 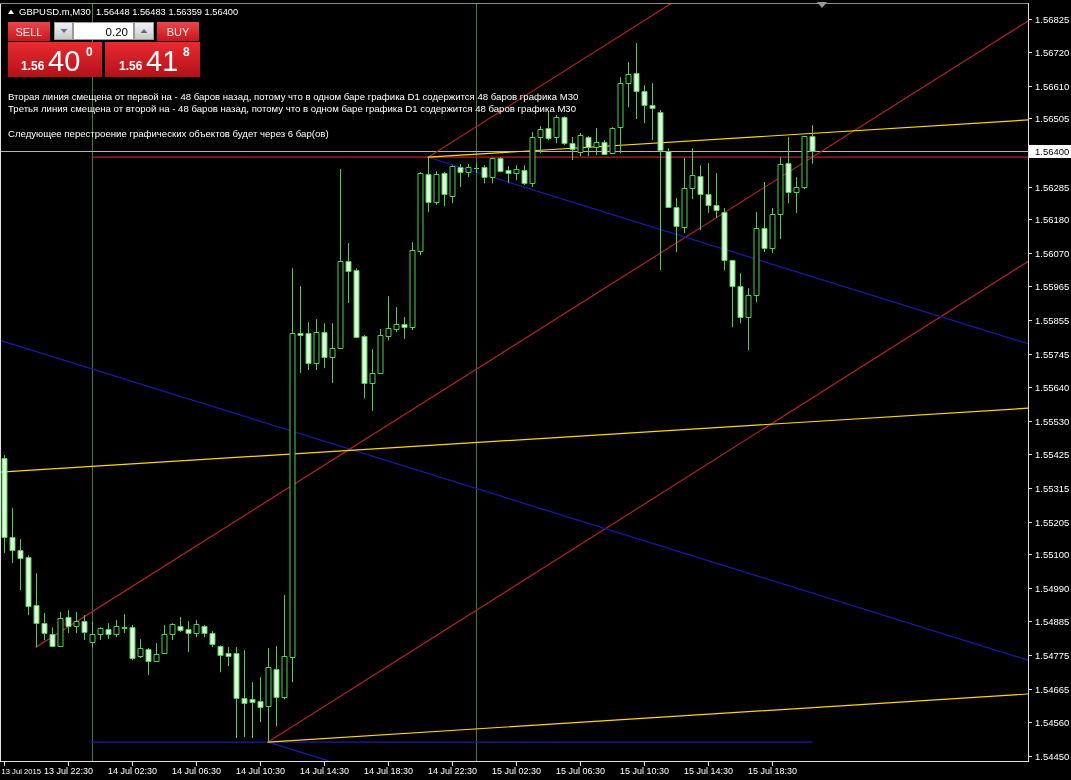 I want to click on y-tick-label: 1.56180, so click(x=1052, y=219).